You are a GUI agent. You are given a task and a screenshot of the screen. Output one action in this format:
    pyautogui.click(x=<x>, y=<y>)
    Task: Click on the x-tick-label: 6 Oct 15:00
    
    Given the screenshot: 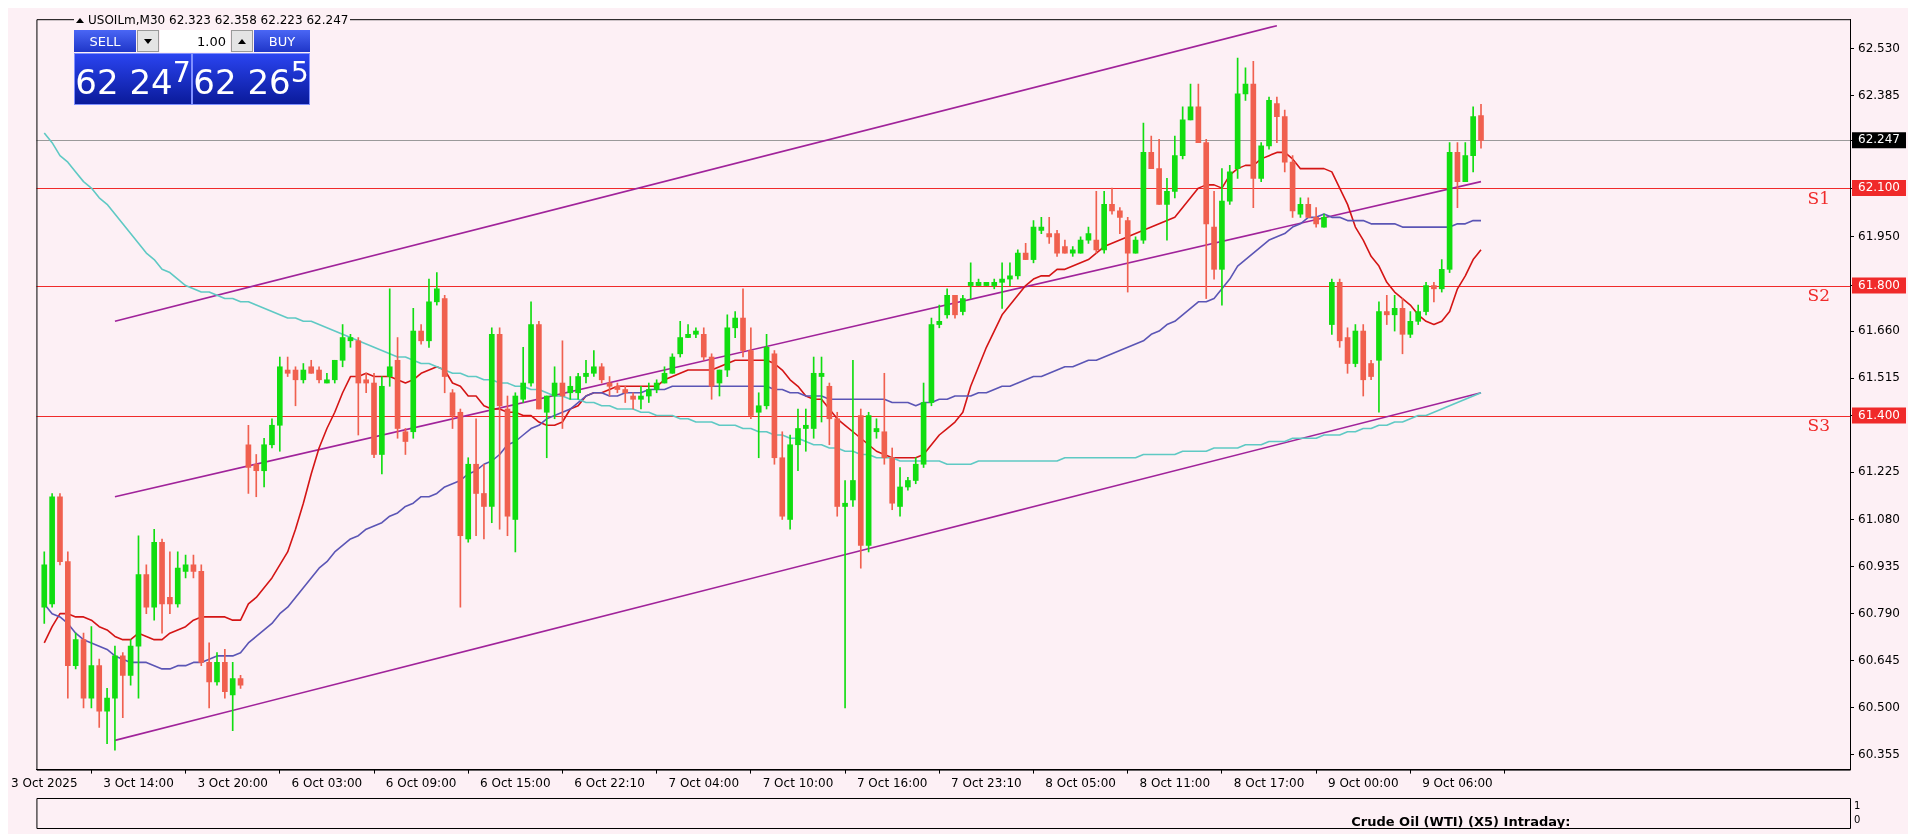 What is the action you would take?
    pyautogui.click(x=515, y=782)
    